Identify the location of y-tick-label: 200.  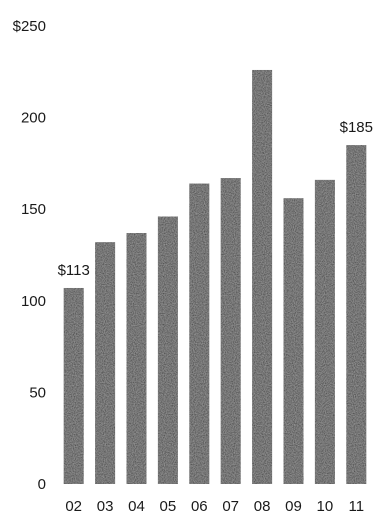
(33, 118).